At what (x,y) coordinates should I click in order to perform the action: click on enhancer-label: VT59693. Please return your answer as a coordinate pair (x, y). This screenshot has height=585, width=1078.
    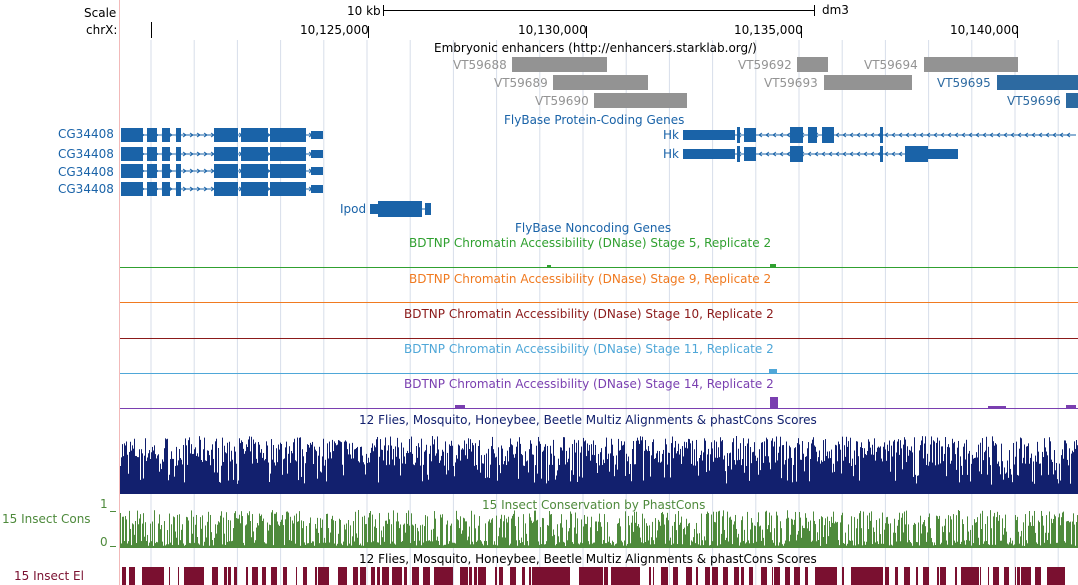
    Looking at the image, I should click on (791, 83).